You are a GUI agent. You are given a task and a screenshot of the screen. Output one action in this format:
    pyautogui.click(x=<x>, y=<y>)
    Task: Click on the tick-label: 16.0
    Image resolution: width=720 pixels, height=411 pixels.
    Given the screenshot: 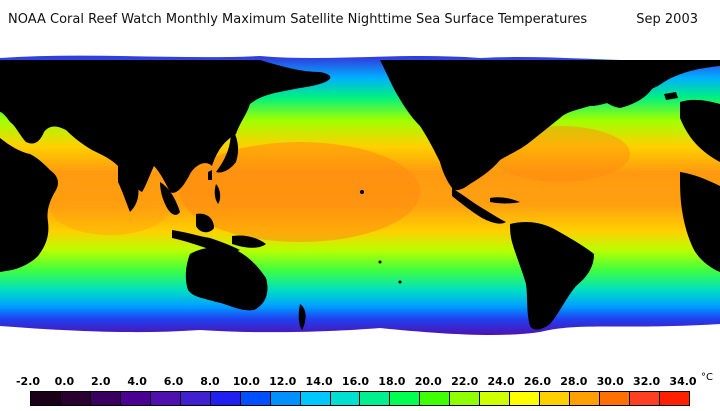 What is the action you would take?
    pyautogui.click(x=355, y=381)
    